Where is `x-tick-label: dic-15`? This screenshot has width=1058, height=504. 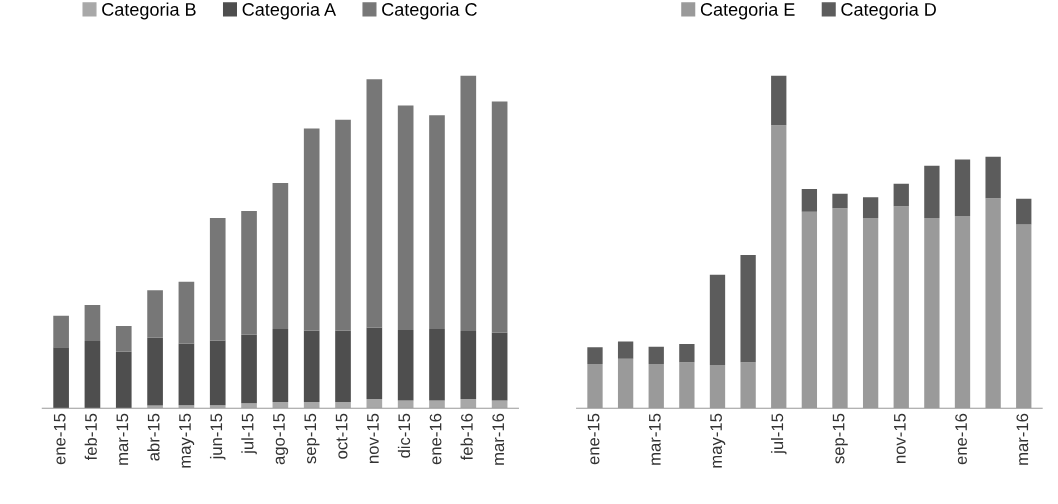
x-tick-label: dic-15 is located at coordinates (404, 435).